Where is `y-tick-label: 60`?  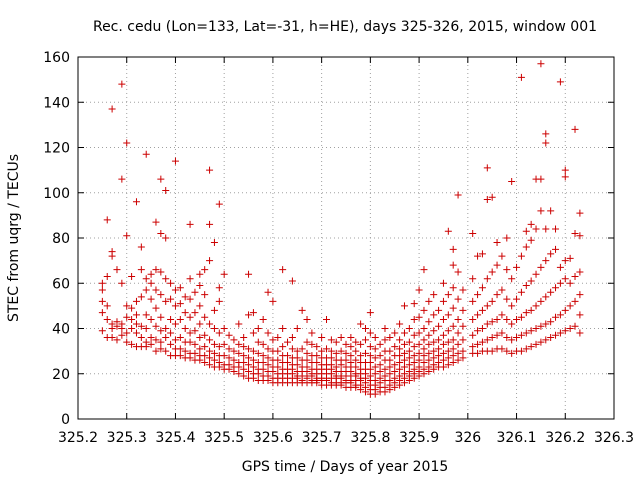
y-tick-label: 60 is located at coordinates (61, 284).